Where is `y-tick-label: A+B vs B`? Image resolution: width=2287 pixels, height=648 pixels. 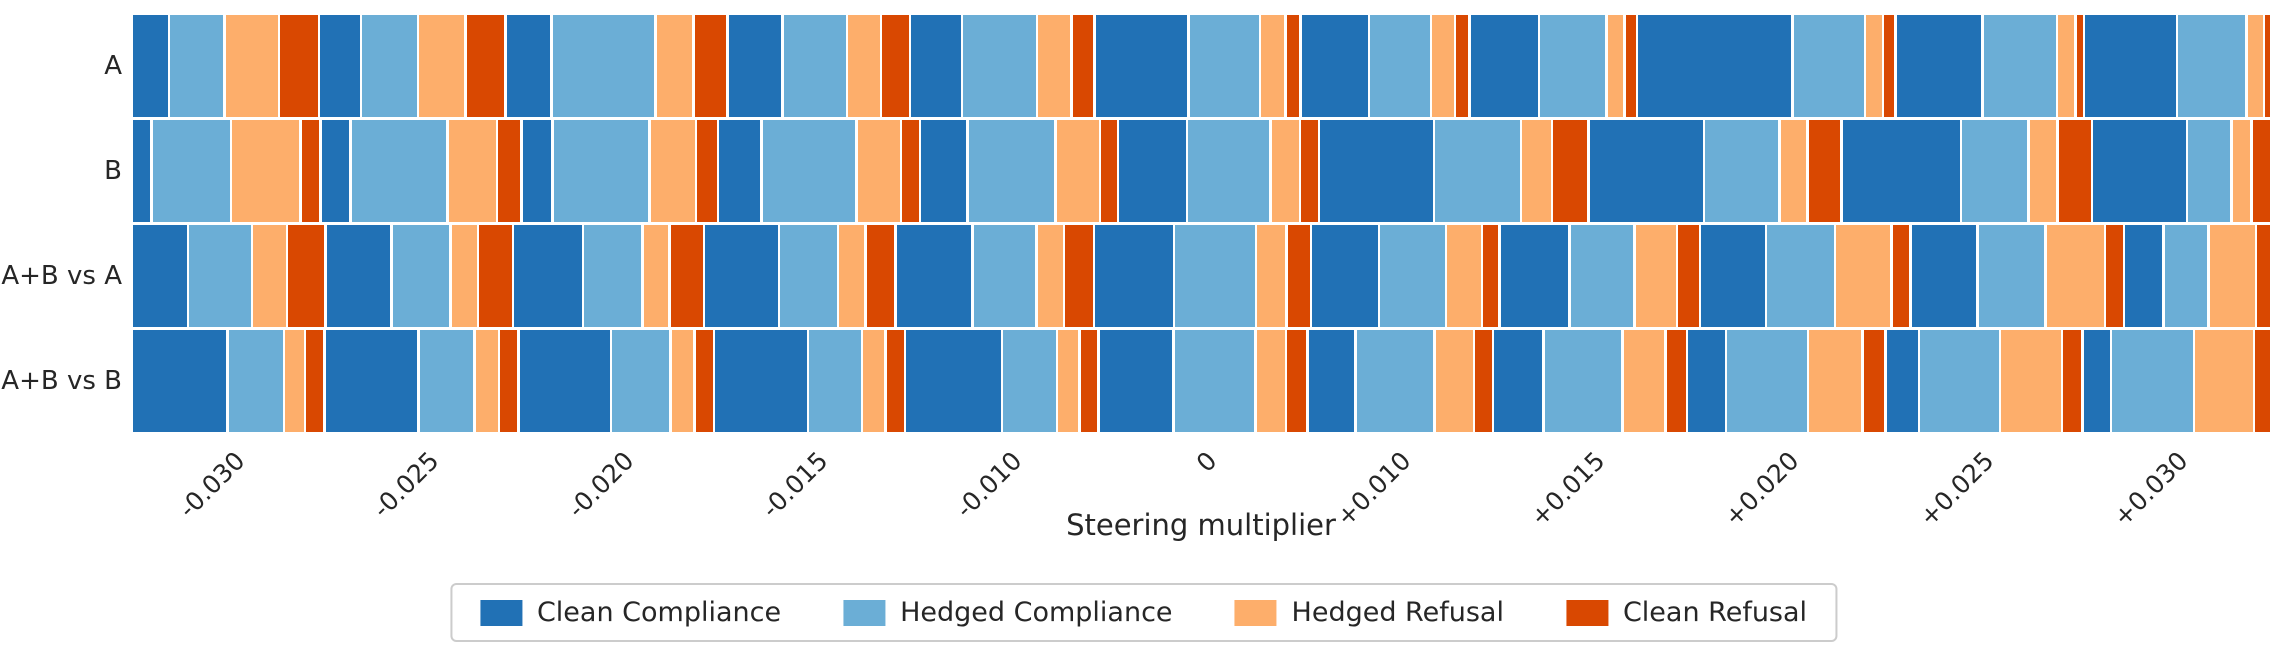 y-tick-label: A+B vs B is located at coordinates (61, 381).